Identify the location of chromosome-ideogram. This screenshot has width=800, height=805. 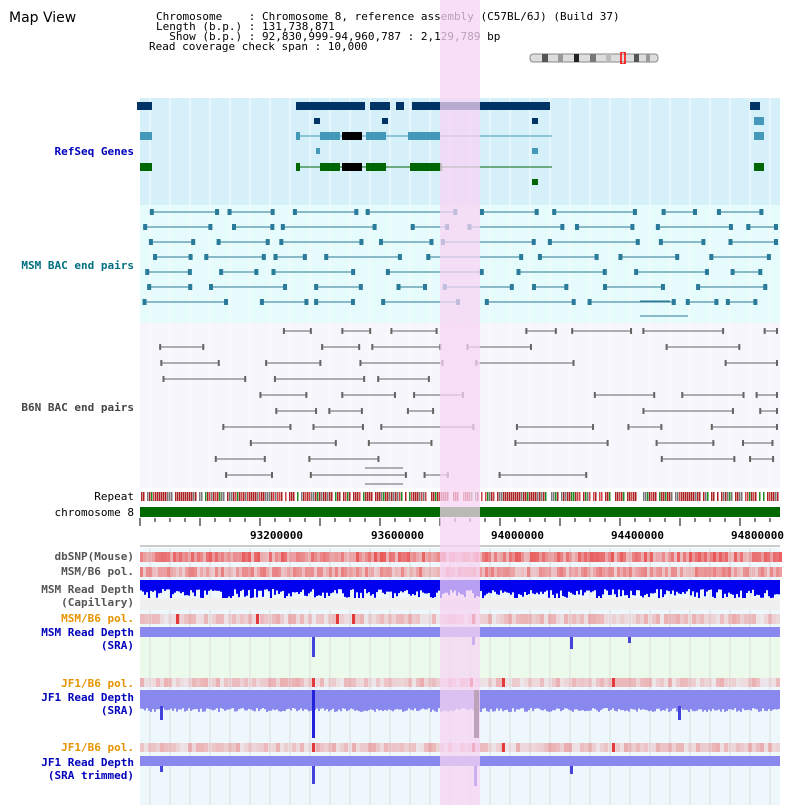
(595, 58).